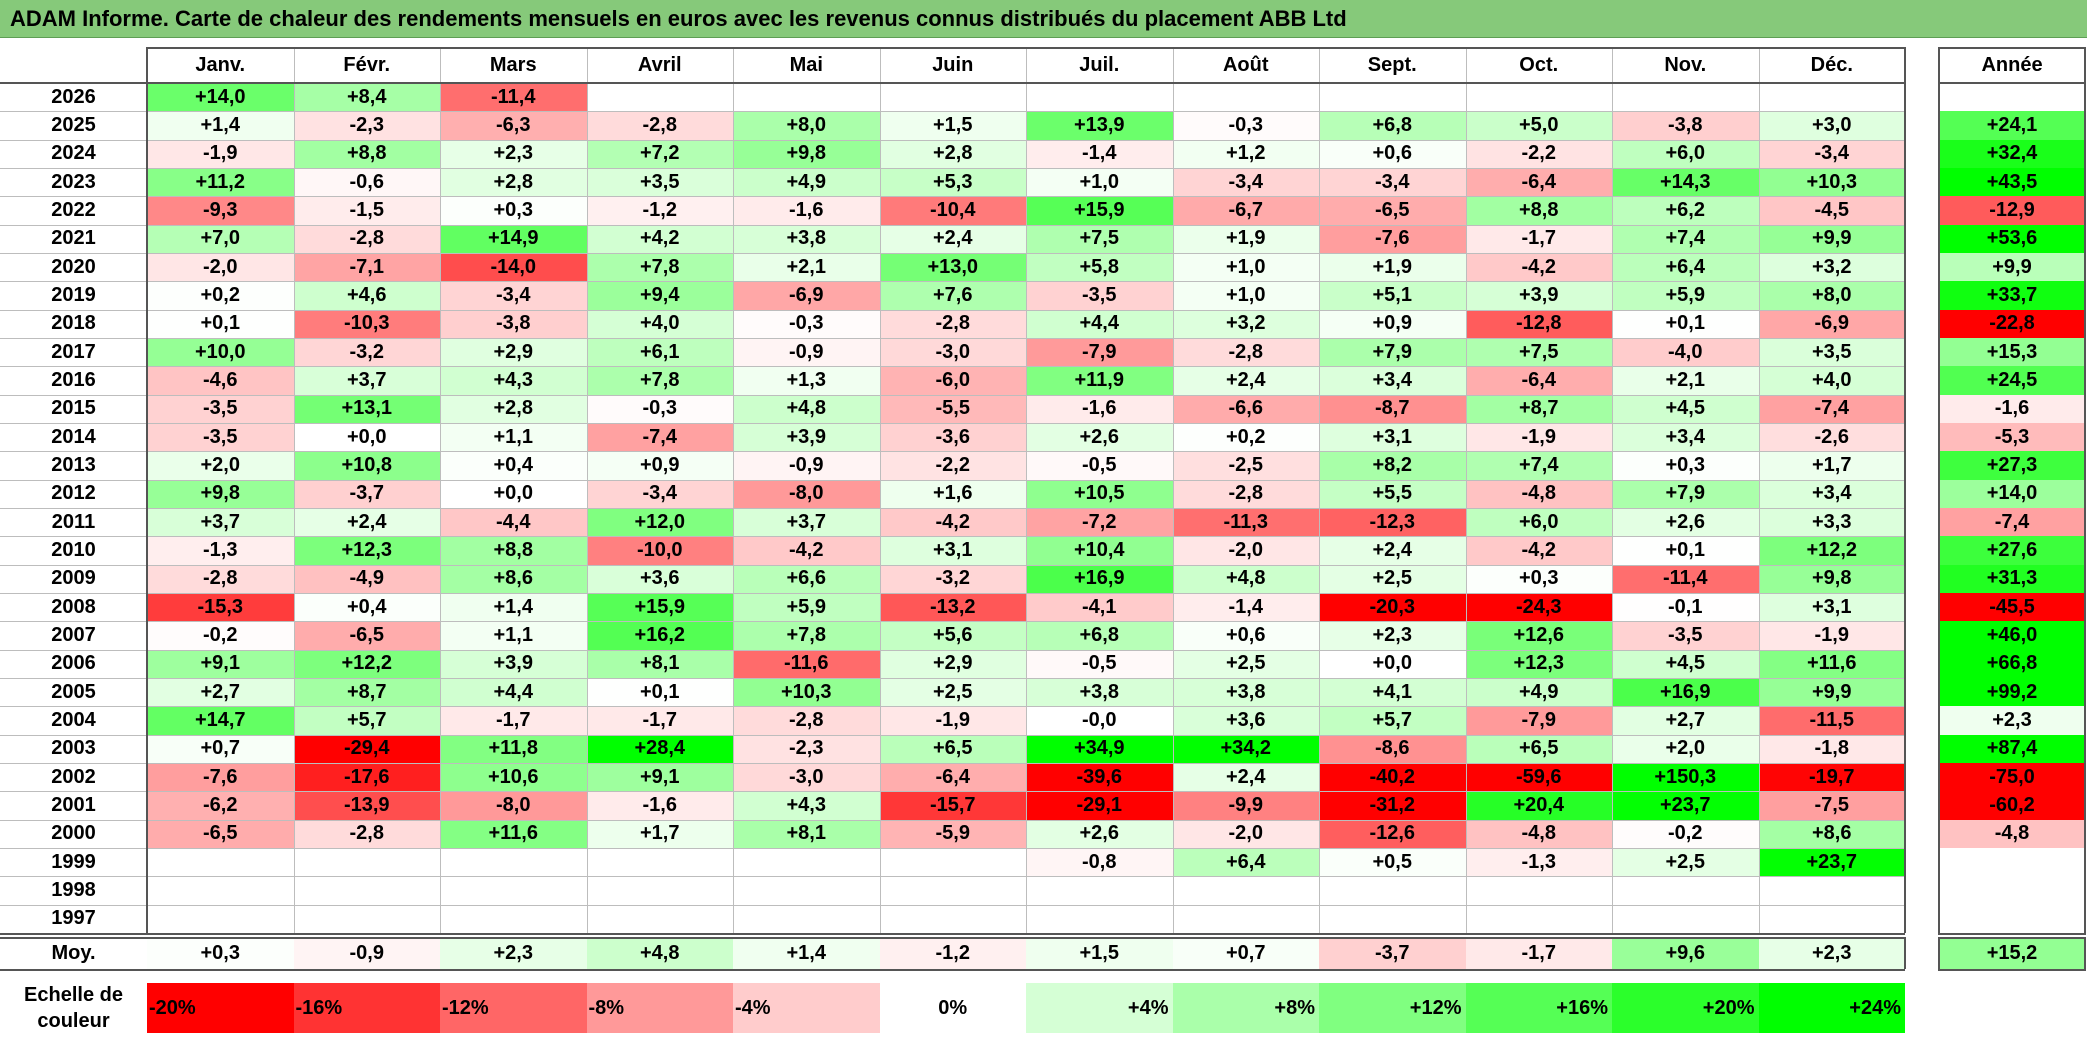 Image resolution: width=2087 pixels, height=1037 pixels. I want to click on annual-cell: +24,5, so click(2012, 380).